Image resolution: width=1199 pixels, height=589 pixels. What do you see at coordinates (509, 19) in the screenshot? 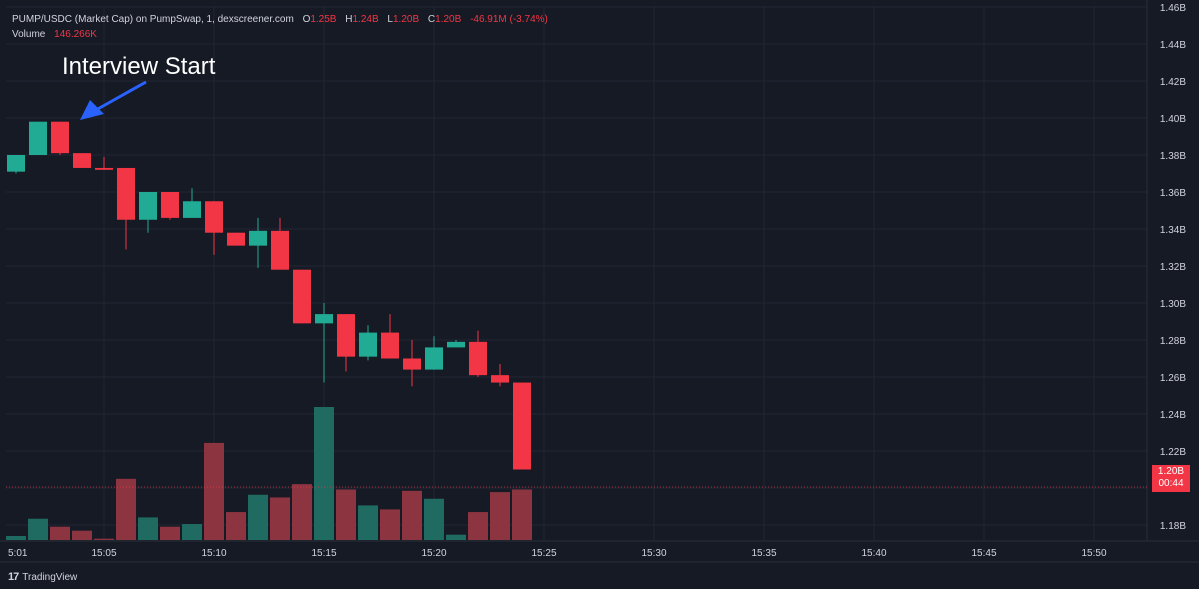
I see `change-value: -46.91M (-3.74%)` at bounding box center [509, 19].